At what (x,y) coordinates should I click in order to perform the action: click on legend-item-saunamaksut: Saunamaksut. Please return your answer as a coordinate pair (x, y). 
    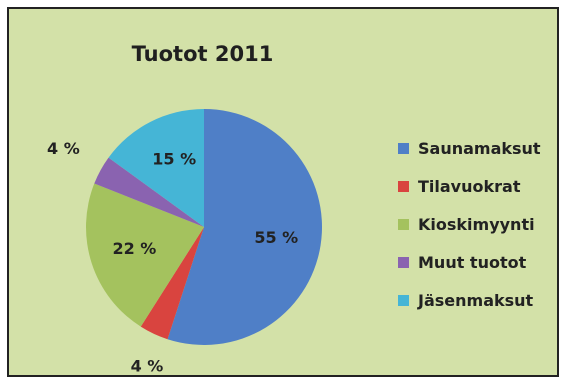
    Looking at the image, I should click on (469, 148).